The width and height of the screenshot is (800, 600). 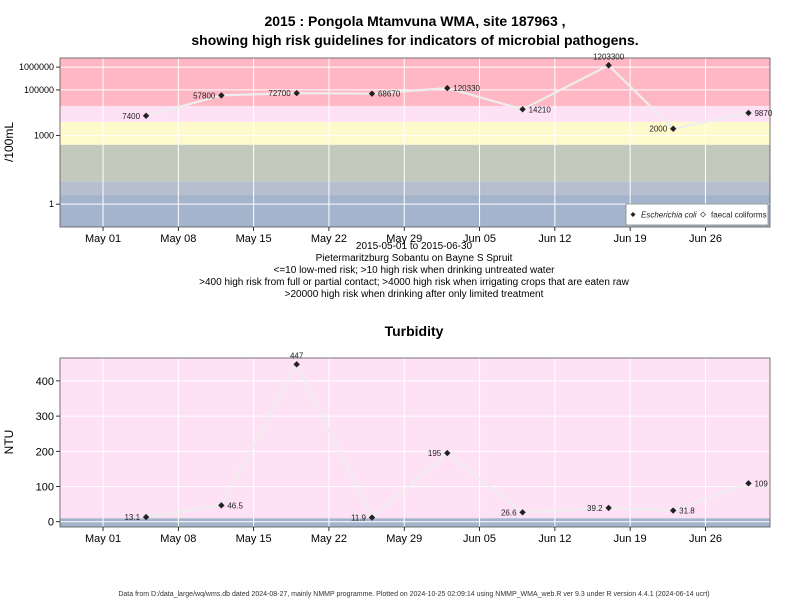 What do you see at coordinates (687, 511) in the screenshot?
I see `data-label: 31.8` at bounding box center [687, 511].